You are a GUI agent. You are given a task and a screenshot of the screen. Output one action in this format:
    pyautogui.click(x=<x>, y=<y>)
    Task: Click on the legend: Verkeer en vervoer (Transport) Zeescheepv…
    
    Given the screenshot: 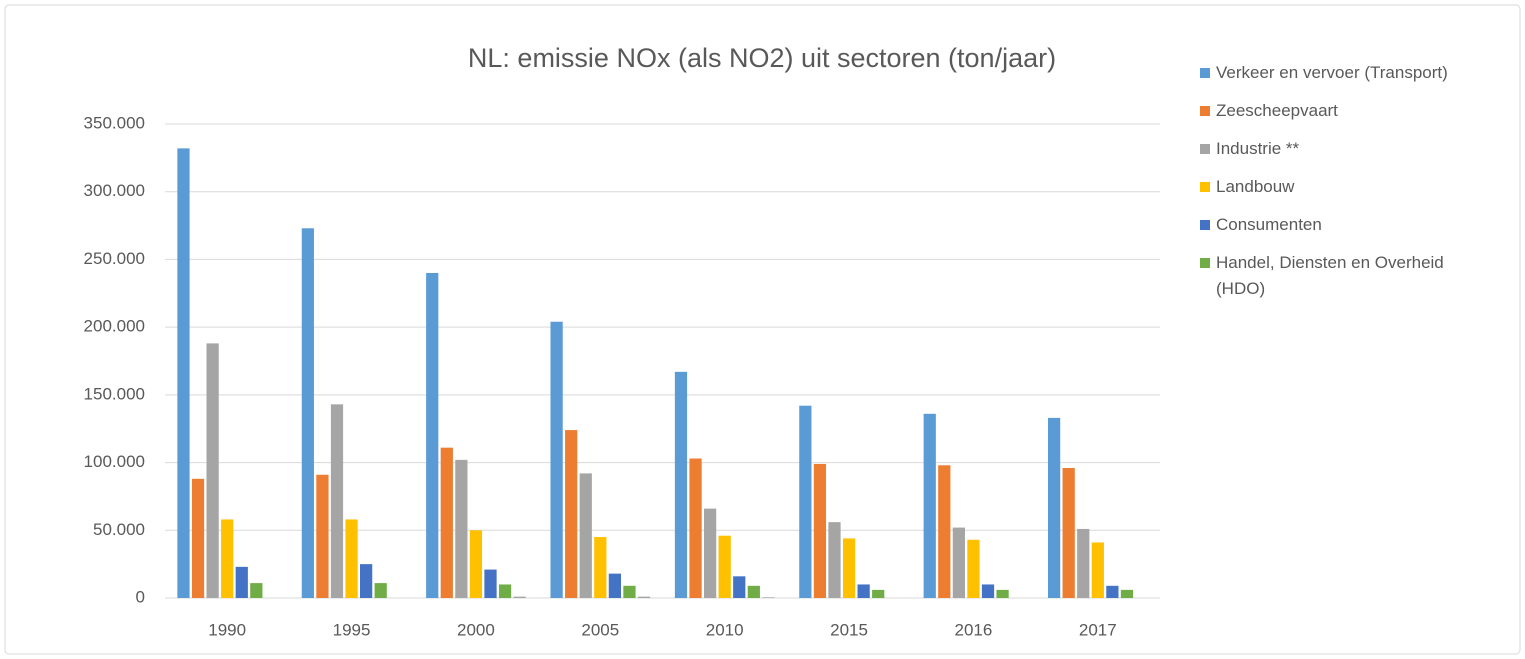 What is the action you would take?
    pyautogui.click(x=1350, y=179)
    